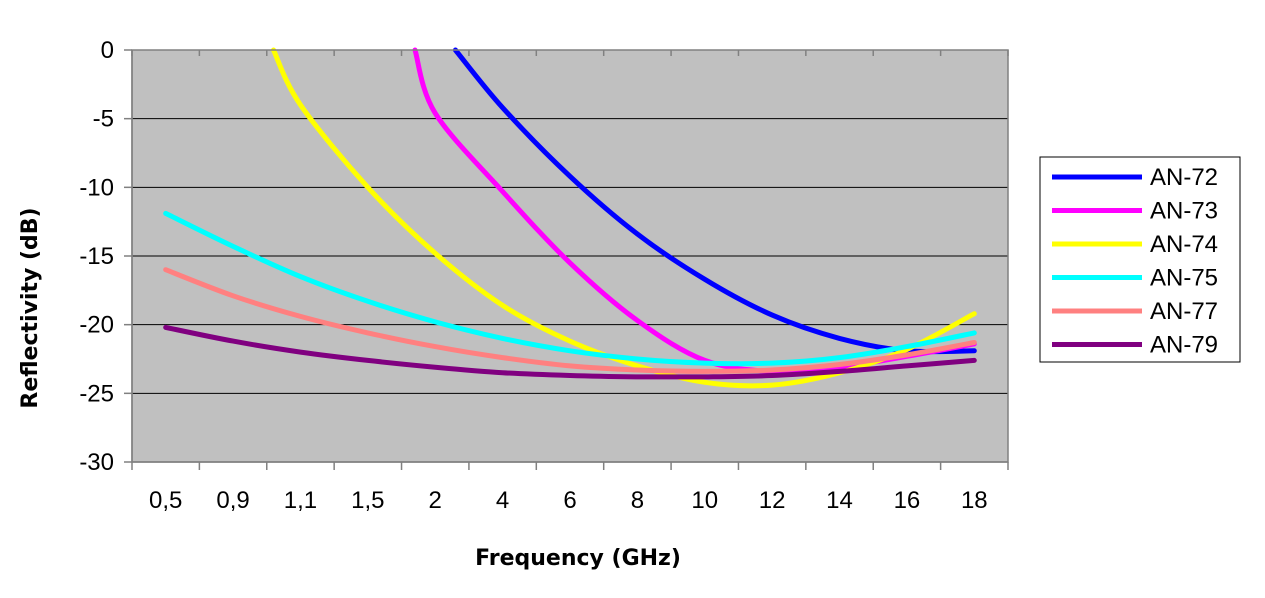  Describe the element at coordinates (704, 500) in the screenshot. I see `x-tick-label: 10` at that location.